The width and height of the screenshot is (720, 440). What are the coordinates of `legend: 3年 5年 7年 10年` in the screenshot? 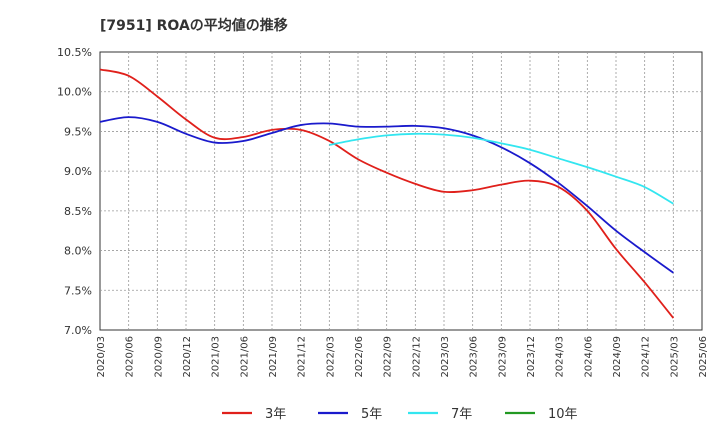 It's located at (400, 414).